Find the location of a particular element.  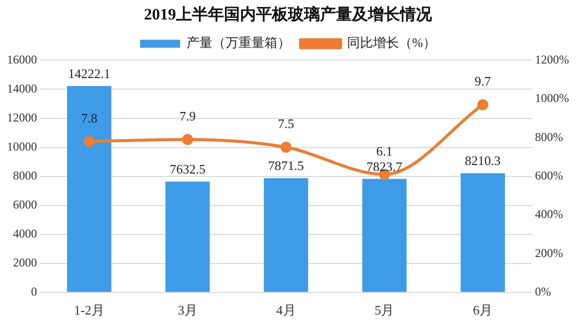

data-label: 7.5 is located at coordinates (286, 124).